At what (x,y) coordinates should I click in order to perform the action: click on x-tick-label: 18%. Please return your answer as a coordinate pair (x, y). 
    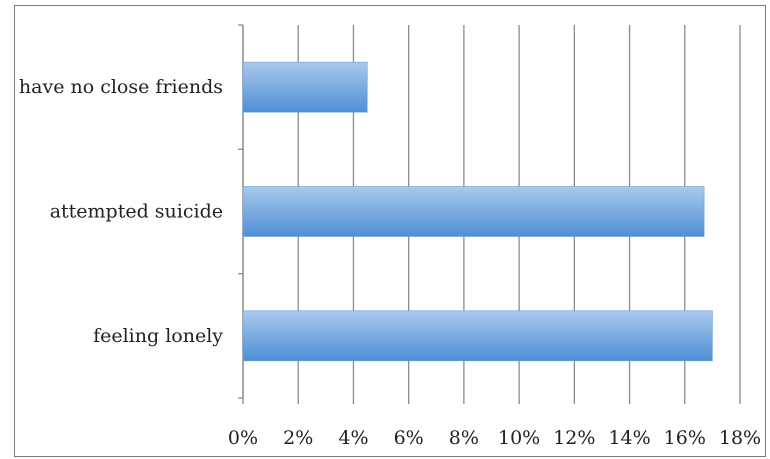
    Looking at the image, I should click on (740, 438).